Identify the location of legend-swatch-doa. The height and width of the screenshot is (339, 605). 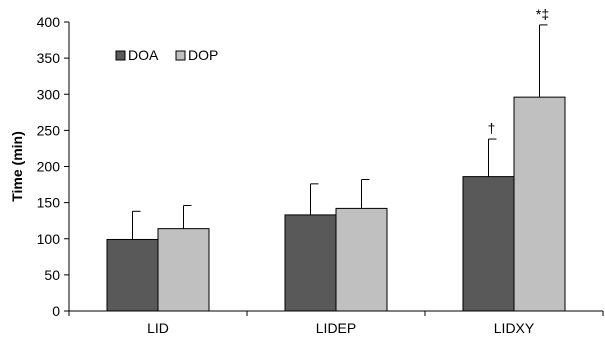
(120, 55).